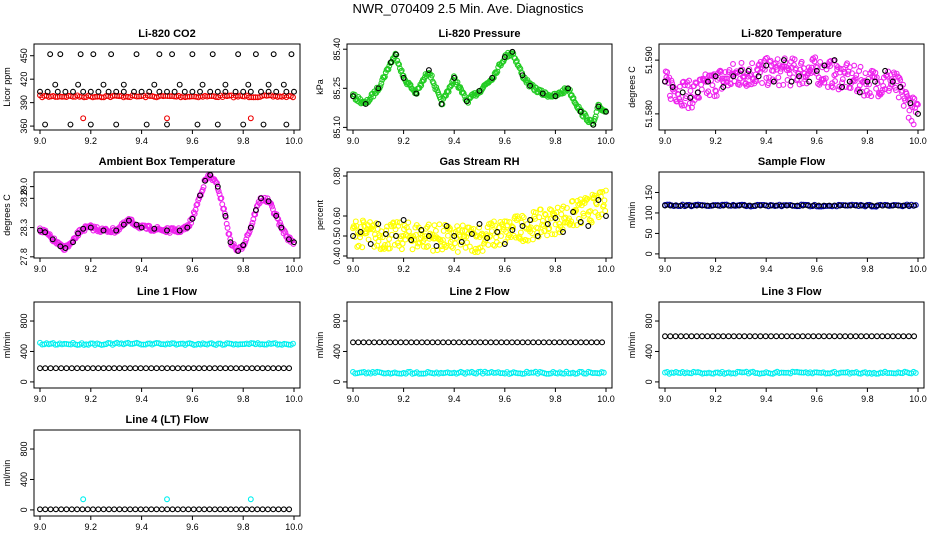 This screenshot has height=540, width=936. What do you see at coordinates (294, 141) in the screenshot?
I see `x-tick-label: 10.0` at bounding box center [294, 141].